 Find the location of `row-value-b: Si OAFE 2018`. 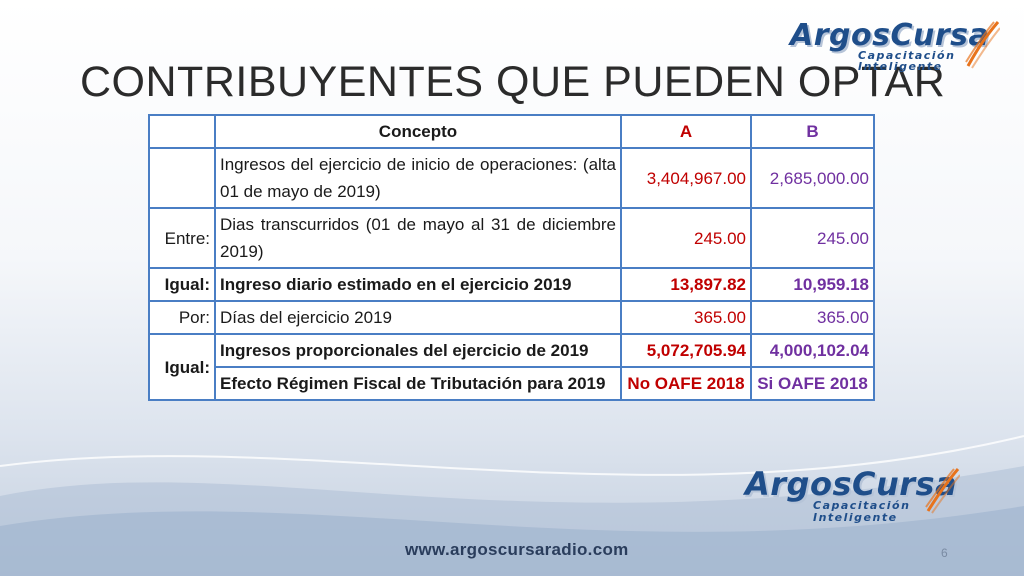

row-value-b: Si OAFE 2018 is located at coordinates (812, 383).